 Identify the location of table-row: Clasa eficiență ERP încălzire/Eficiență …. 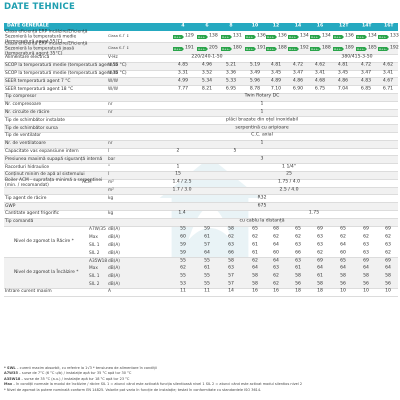
(201, 48).